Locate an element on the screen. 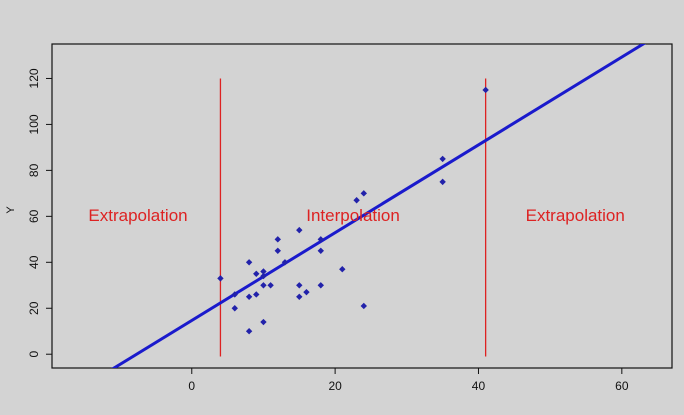 Image resolution: width=684 pixels, height=415 pixels. x-axis-ticks: 0 20 40 60 is located at coordinates (408, 380).